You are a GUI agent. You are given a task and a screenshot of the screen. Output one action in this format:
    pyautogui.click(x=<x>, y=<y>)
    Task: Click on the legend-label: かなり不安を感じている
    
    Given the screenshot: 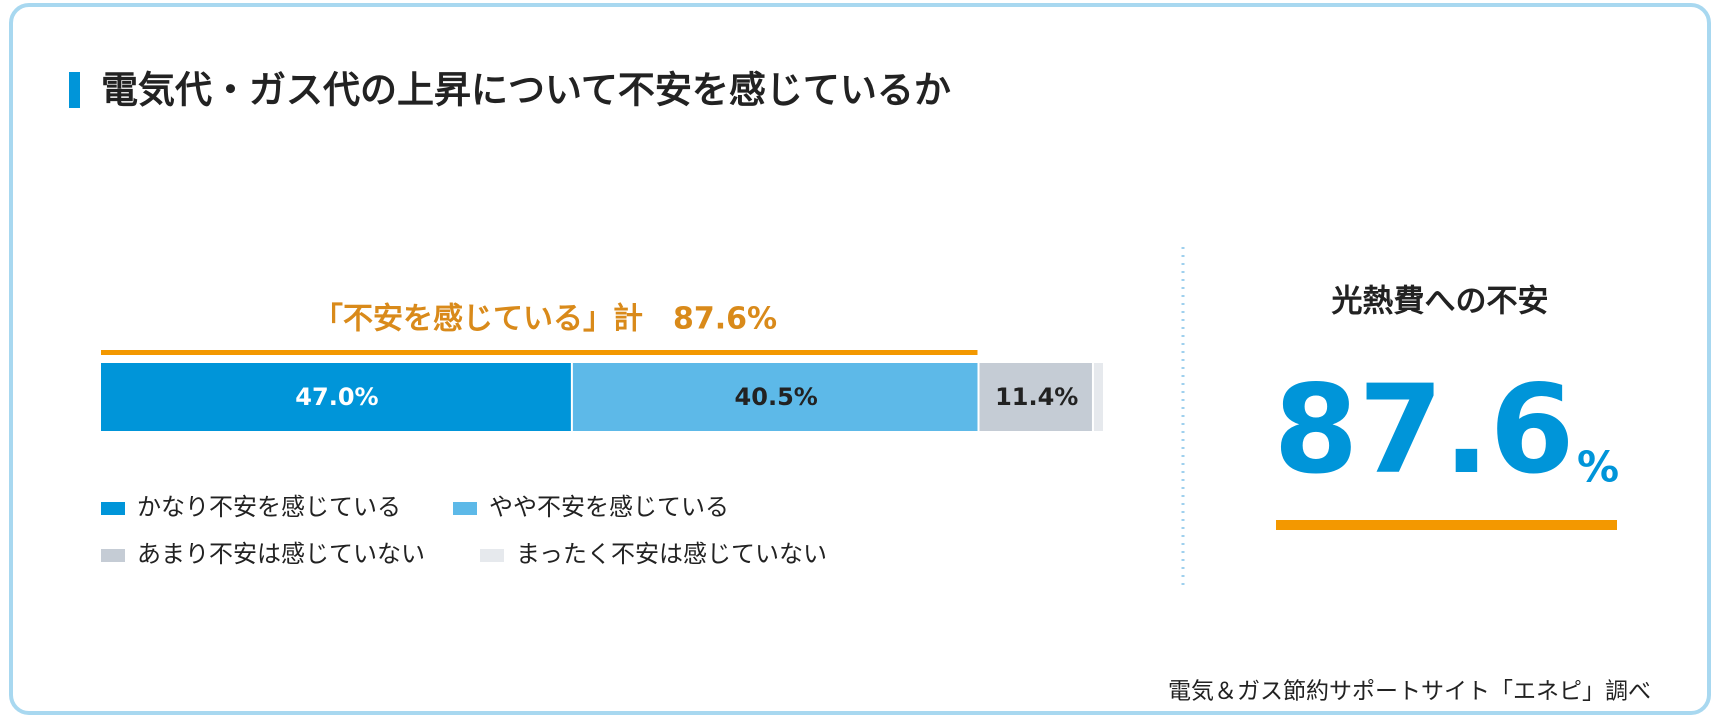 What is the action you would take?
    pyautogui.click(x=269, y=507)
    